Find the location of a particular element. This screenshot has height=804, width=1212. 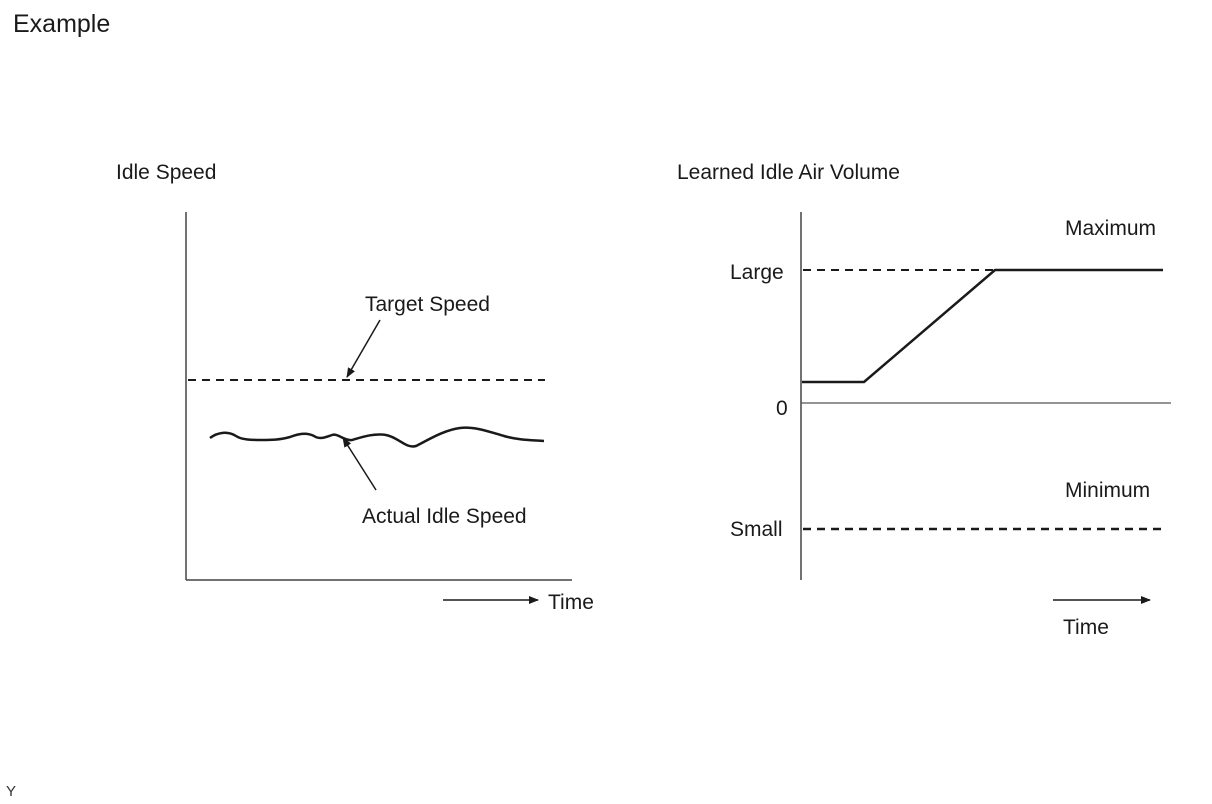

learned-volume-curve is located at coordinates (982, 326).